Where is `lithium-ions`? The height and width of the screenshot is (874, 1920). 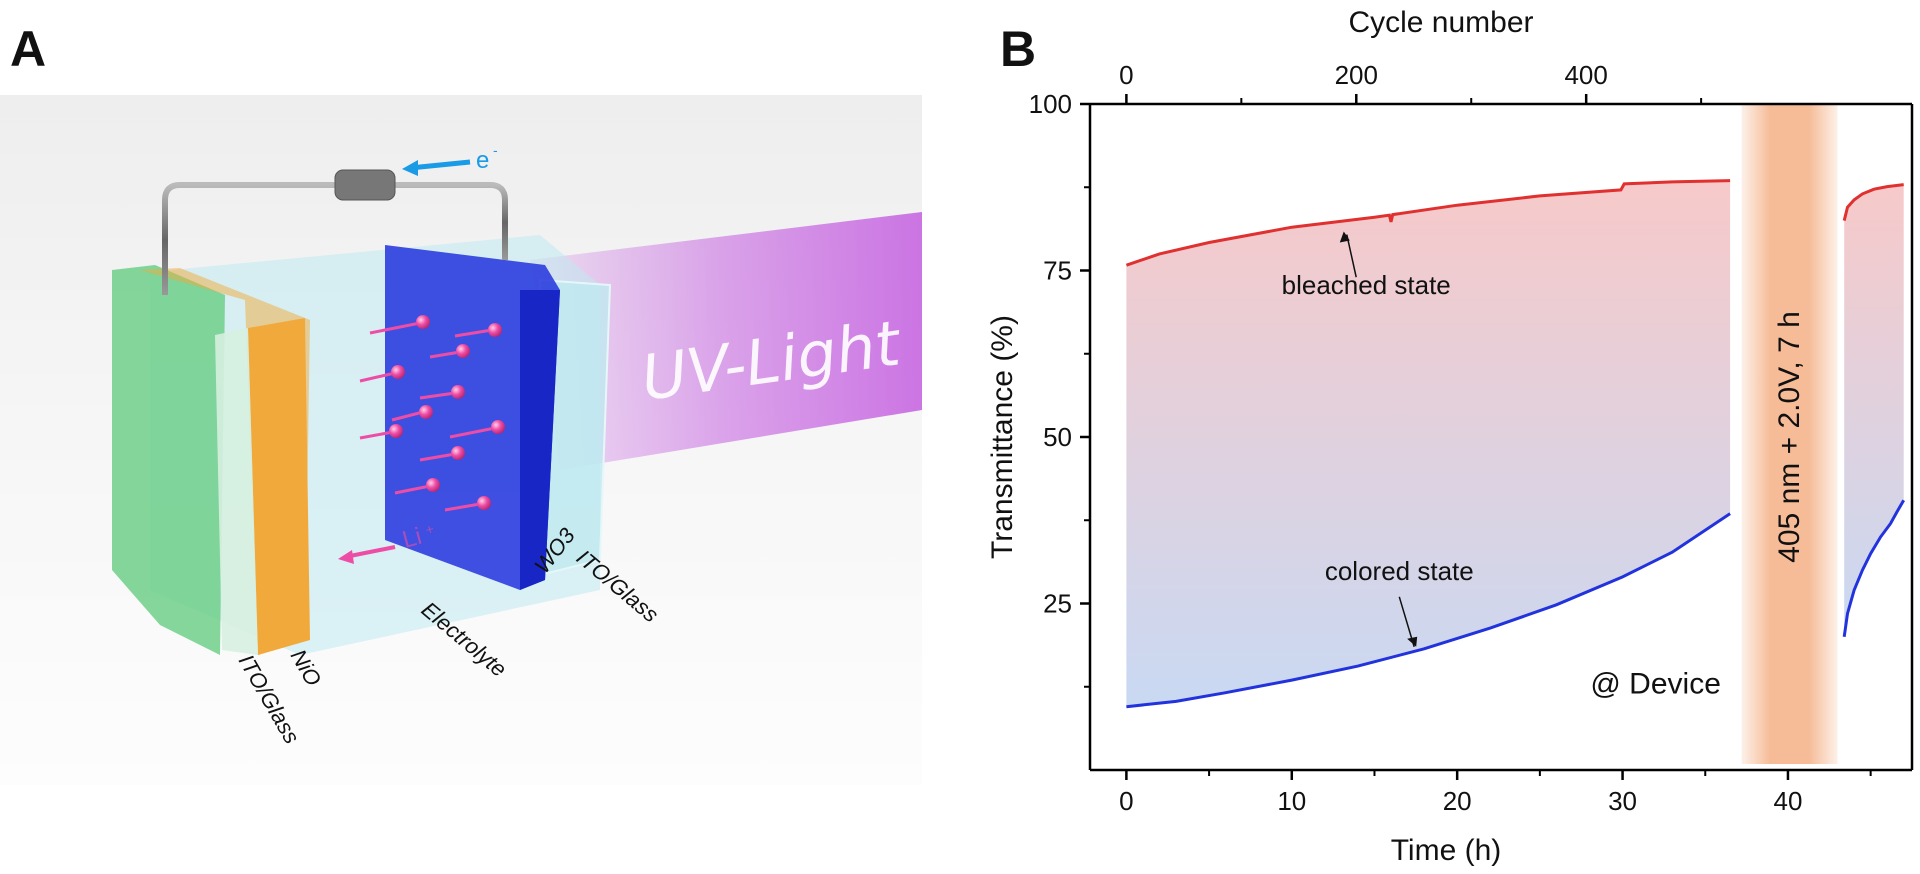 lithium-ions is located at coordinates (432, 413).